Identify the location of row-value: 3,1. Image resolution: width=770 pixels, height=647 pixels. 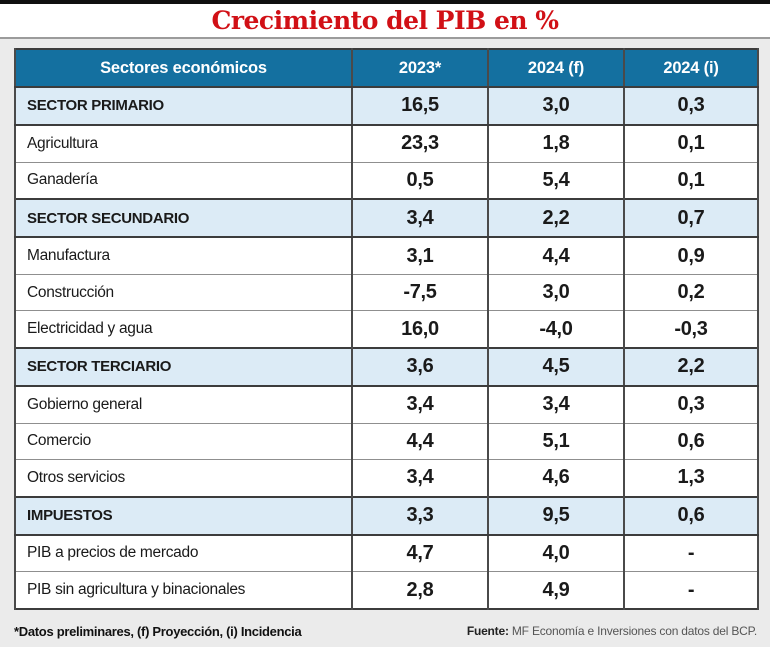
(420, 255).